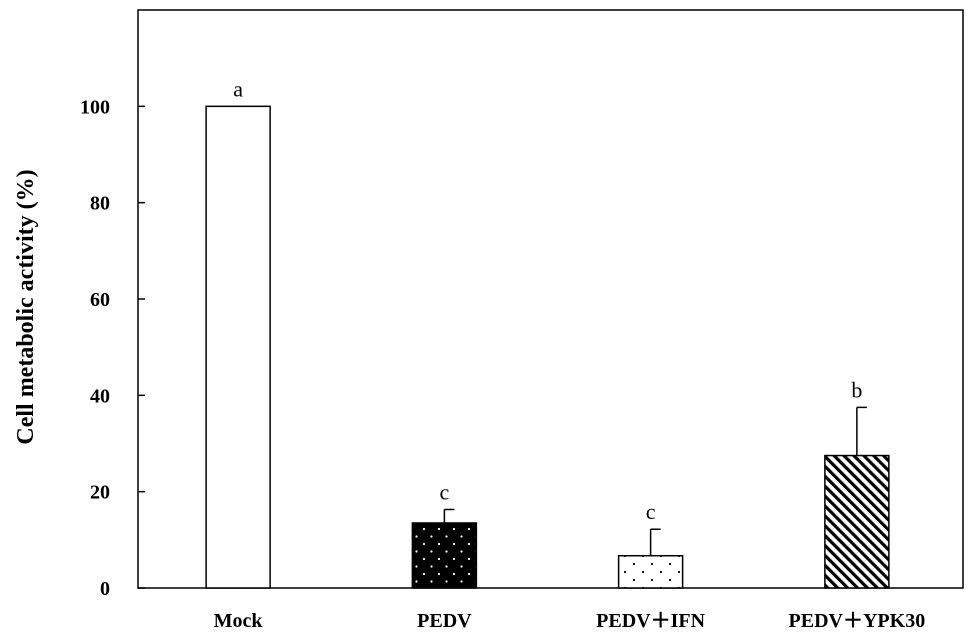 Image resolution: width=974 pixels, height=643 pixels. I want to click on category-label: PEDV＋IFN, so click(650, 621).